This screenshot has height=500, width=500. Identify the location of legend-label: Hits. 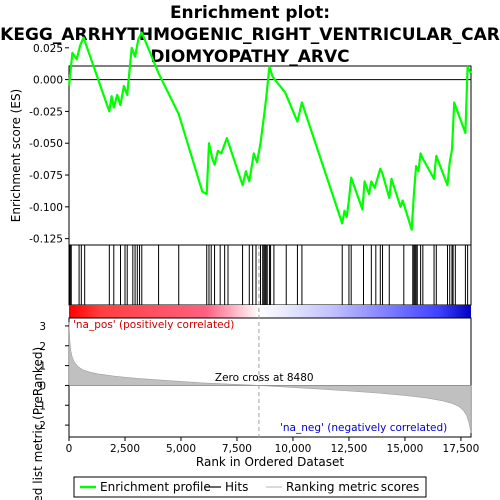
(236, 487).